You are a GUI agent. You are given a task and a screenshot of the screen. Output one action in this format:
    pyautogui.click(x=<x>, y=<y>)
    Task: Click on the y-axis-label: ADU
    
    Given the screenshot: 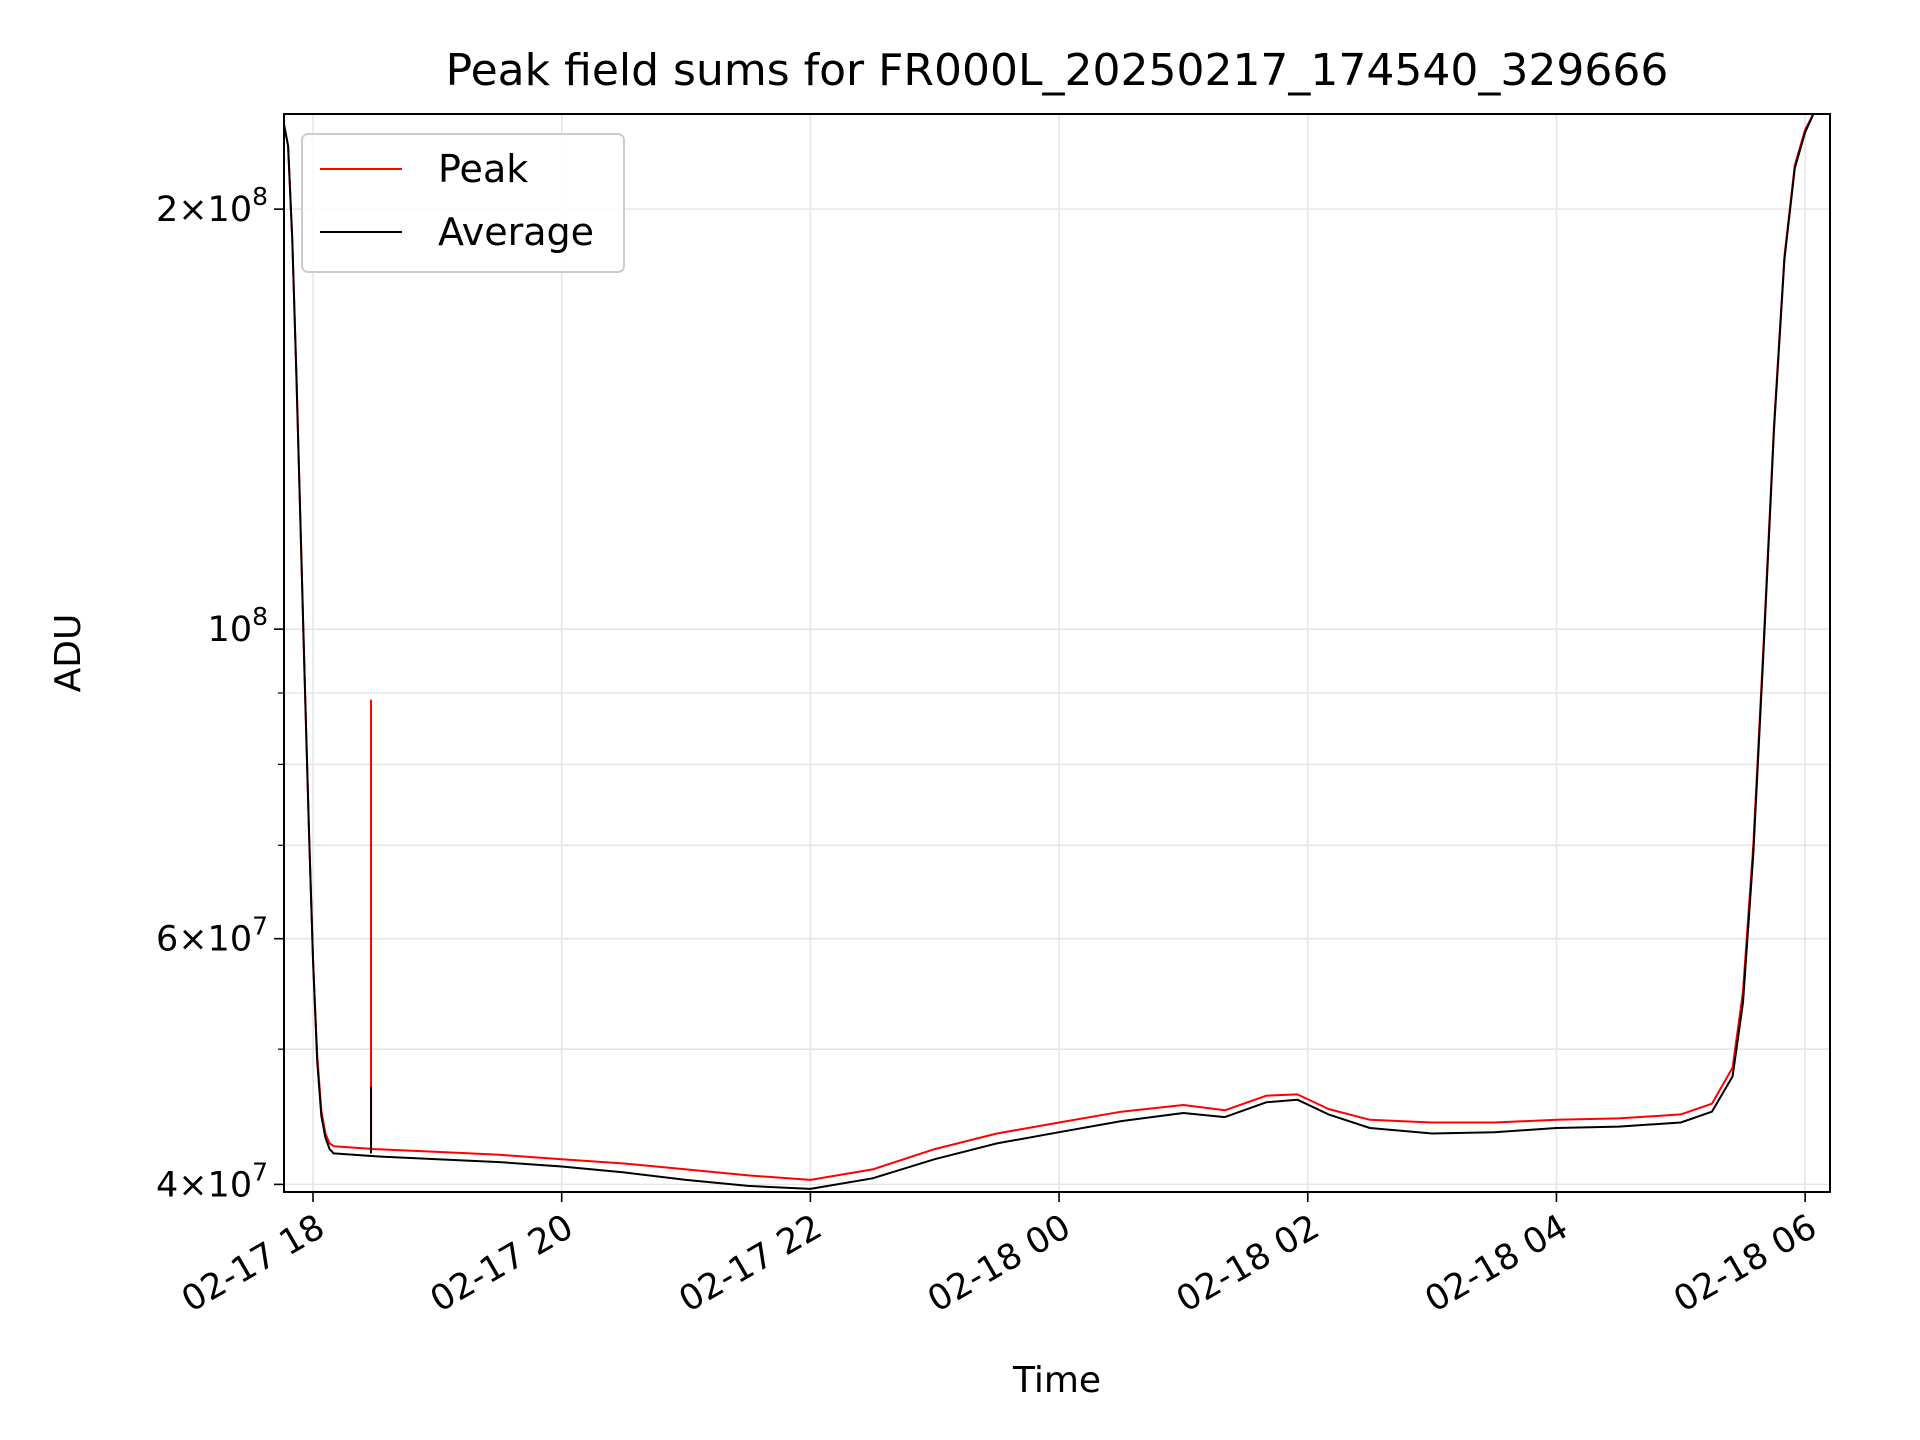 What is the action you would take?
    pyautogui.click(x=68, y=653)
    